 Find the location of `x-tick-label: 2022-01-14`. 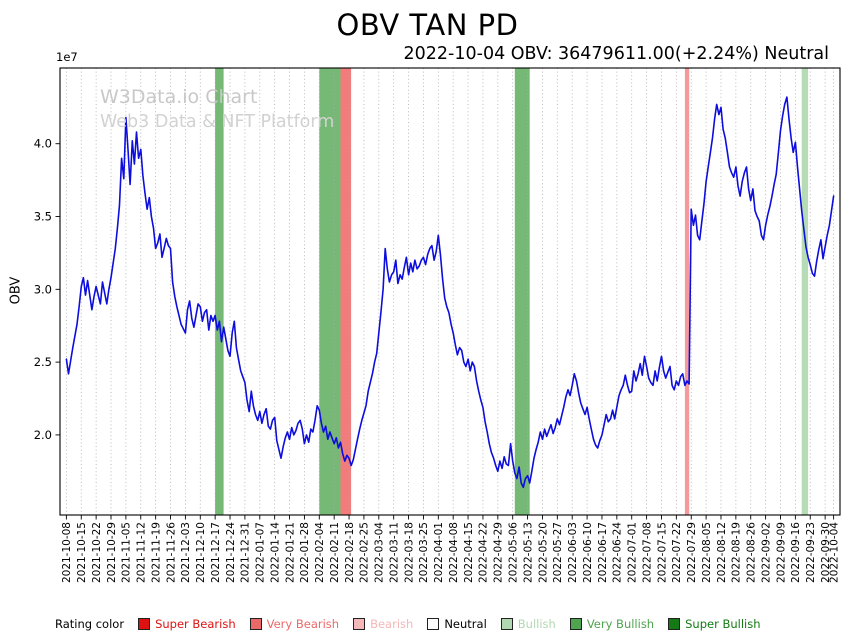

x-tick-label: 2022-01-14 is located at coordinates (276, 552).